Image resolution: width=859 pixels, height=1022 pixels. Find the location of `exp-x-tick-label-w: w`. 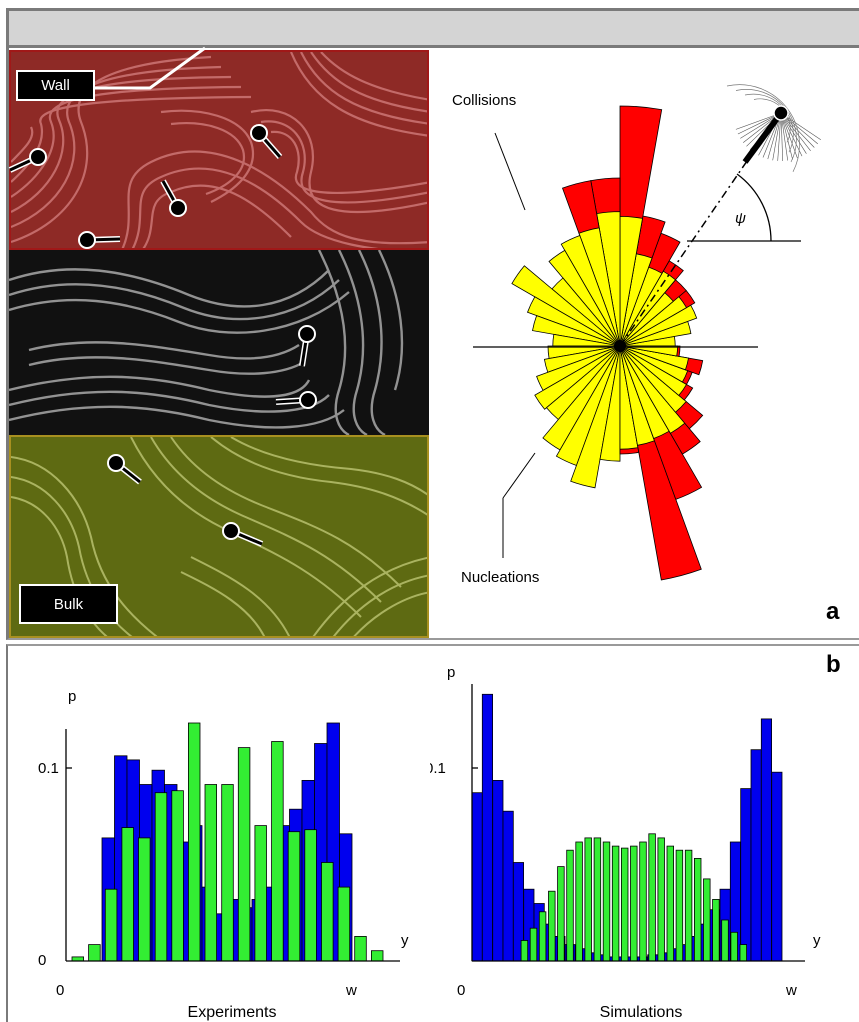

exp-x-tick-label-w: w is located at coordinates (351, 990).